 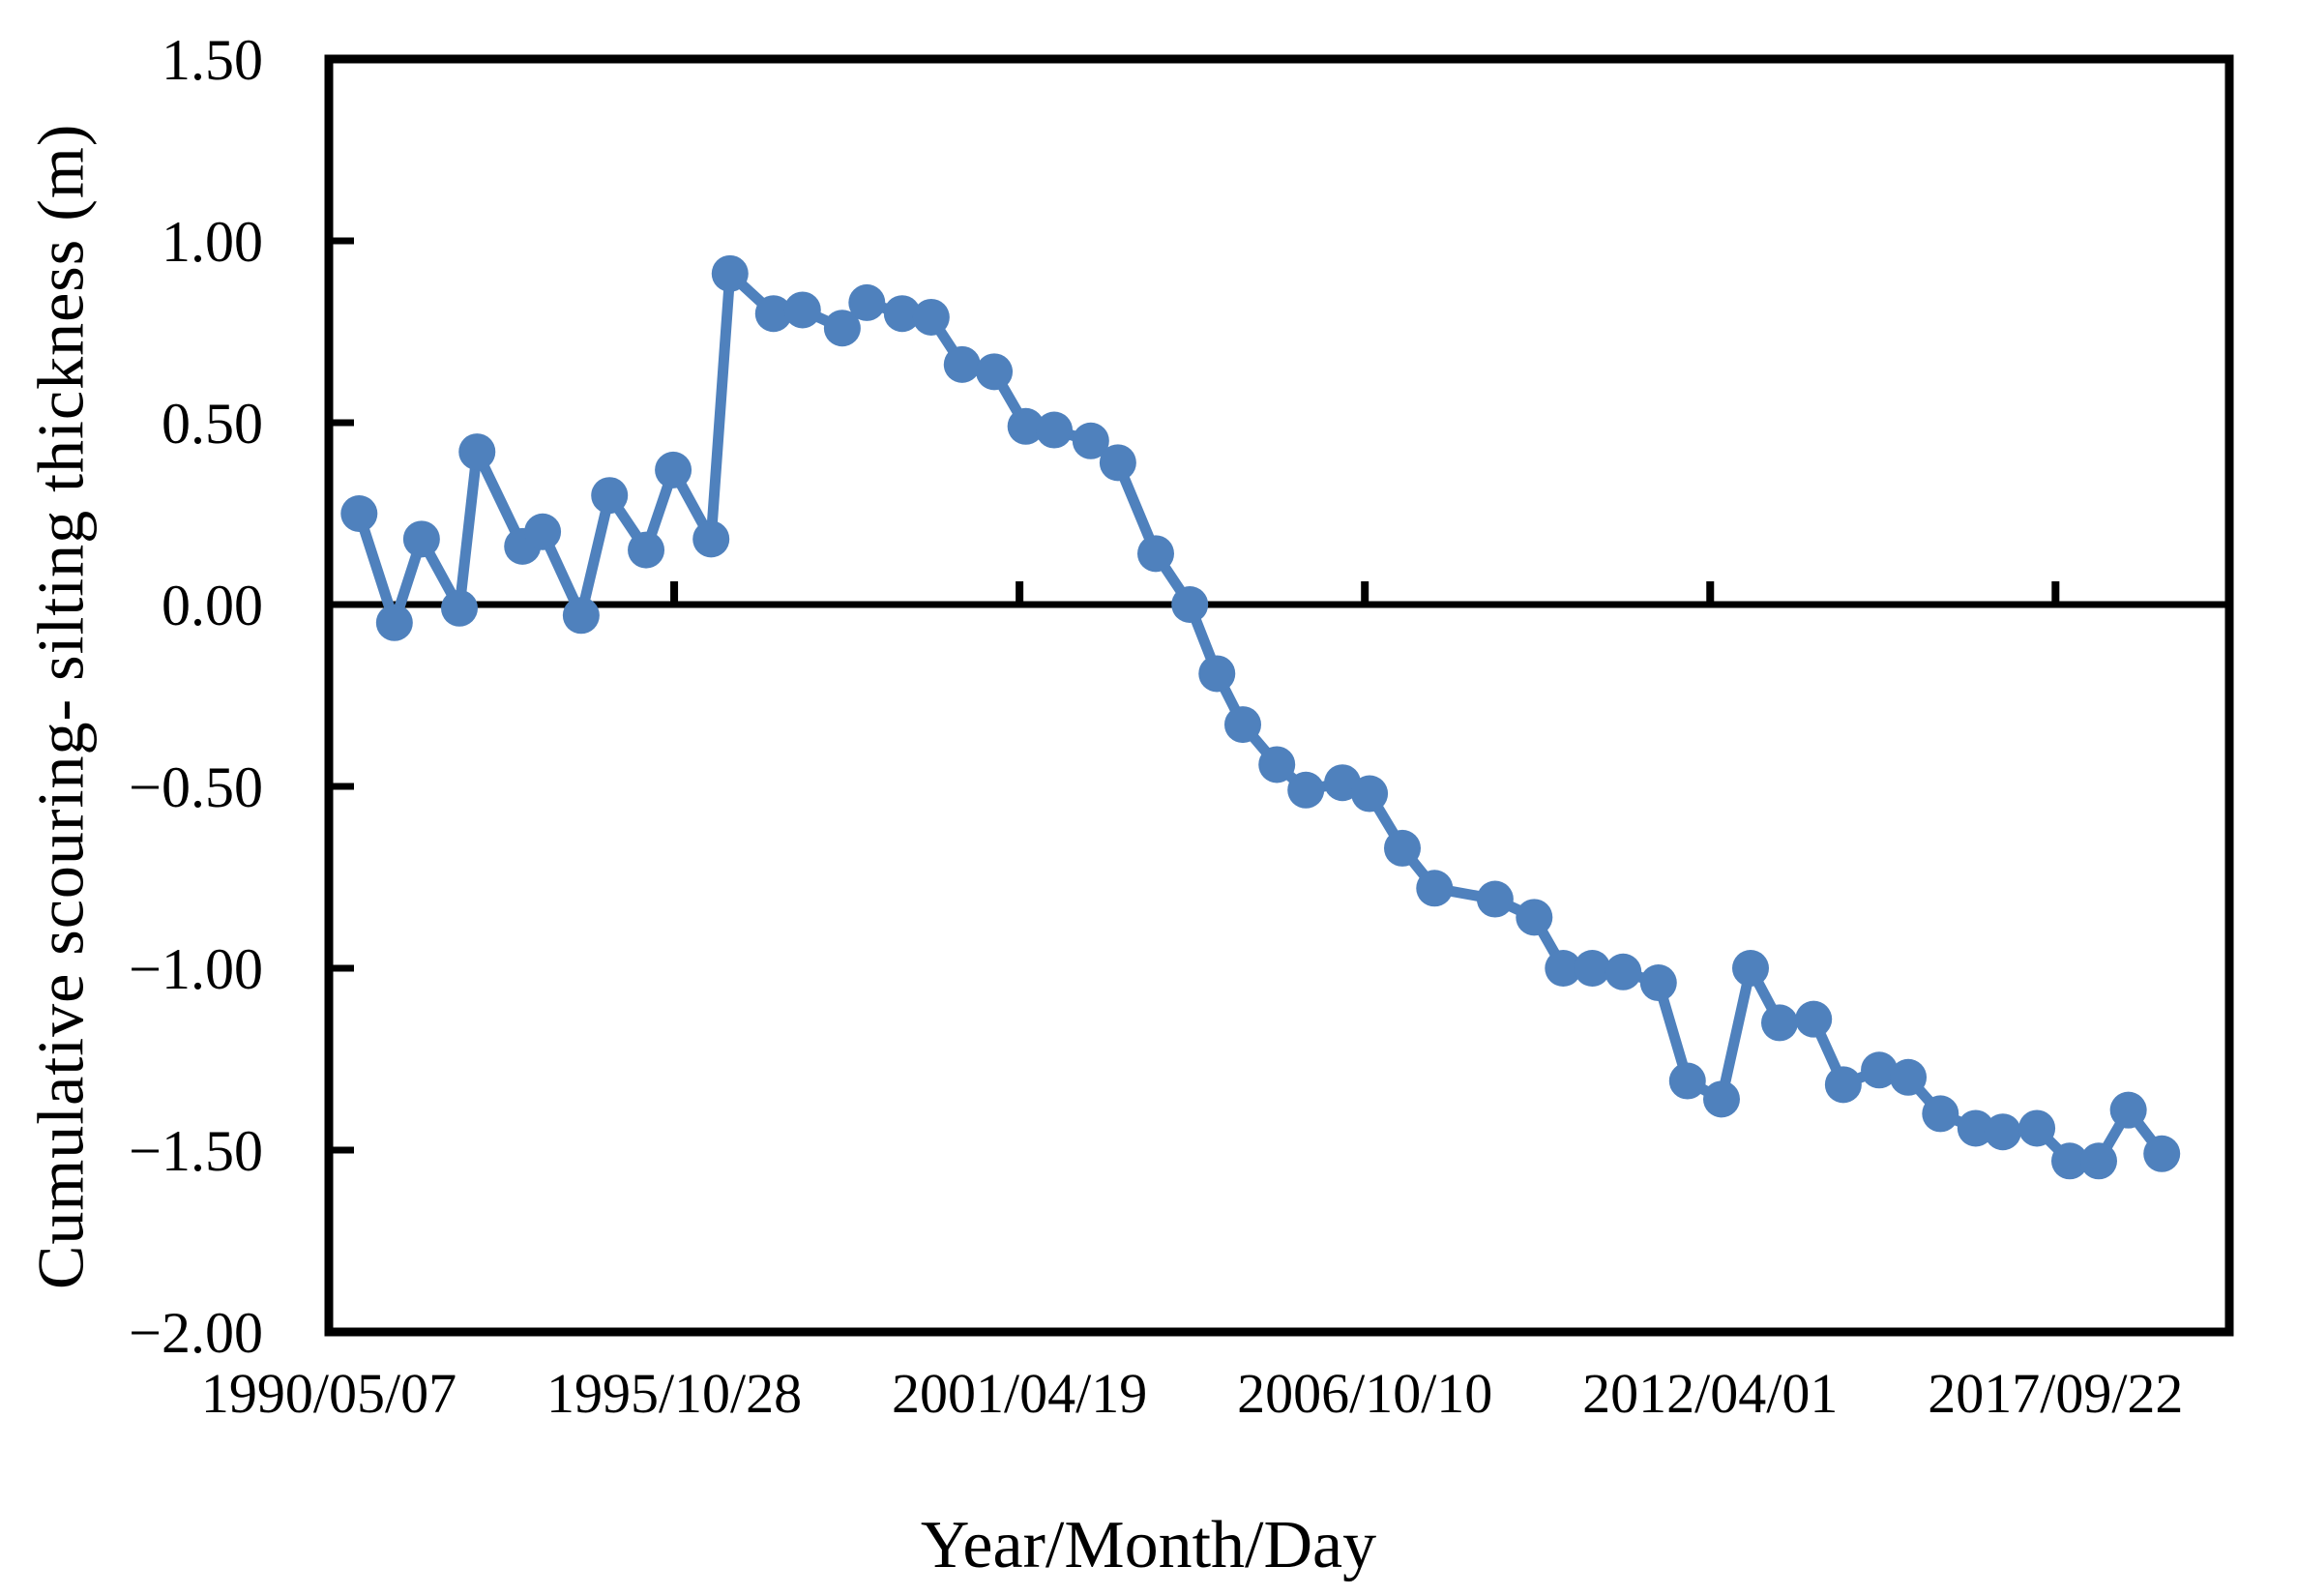 I want to click on x-axis-title-wrap: Year/Month/Day, so click(x=1253, y=1545).